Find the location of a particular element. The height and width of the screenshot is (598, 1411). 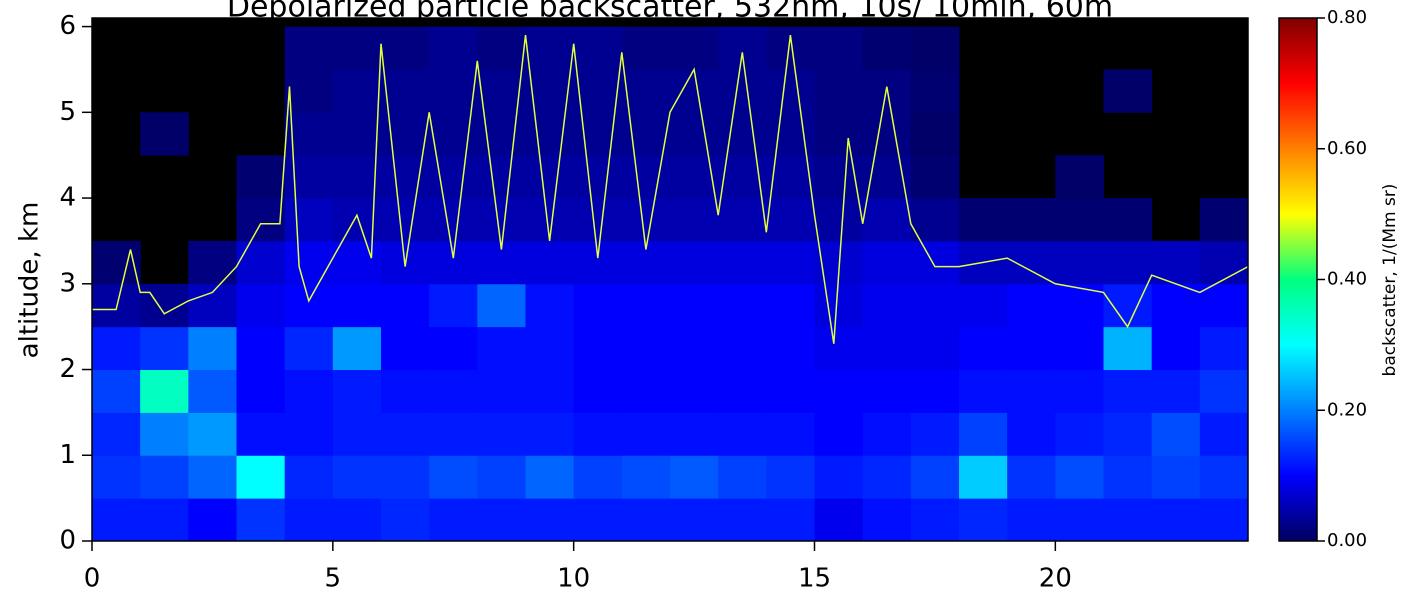

y-tick-label: 4 is located at coordinates (67, 198).